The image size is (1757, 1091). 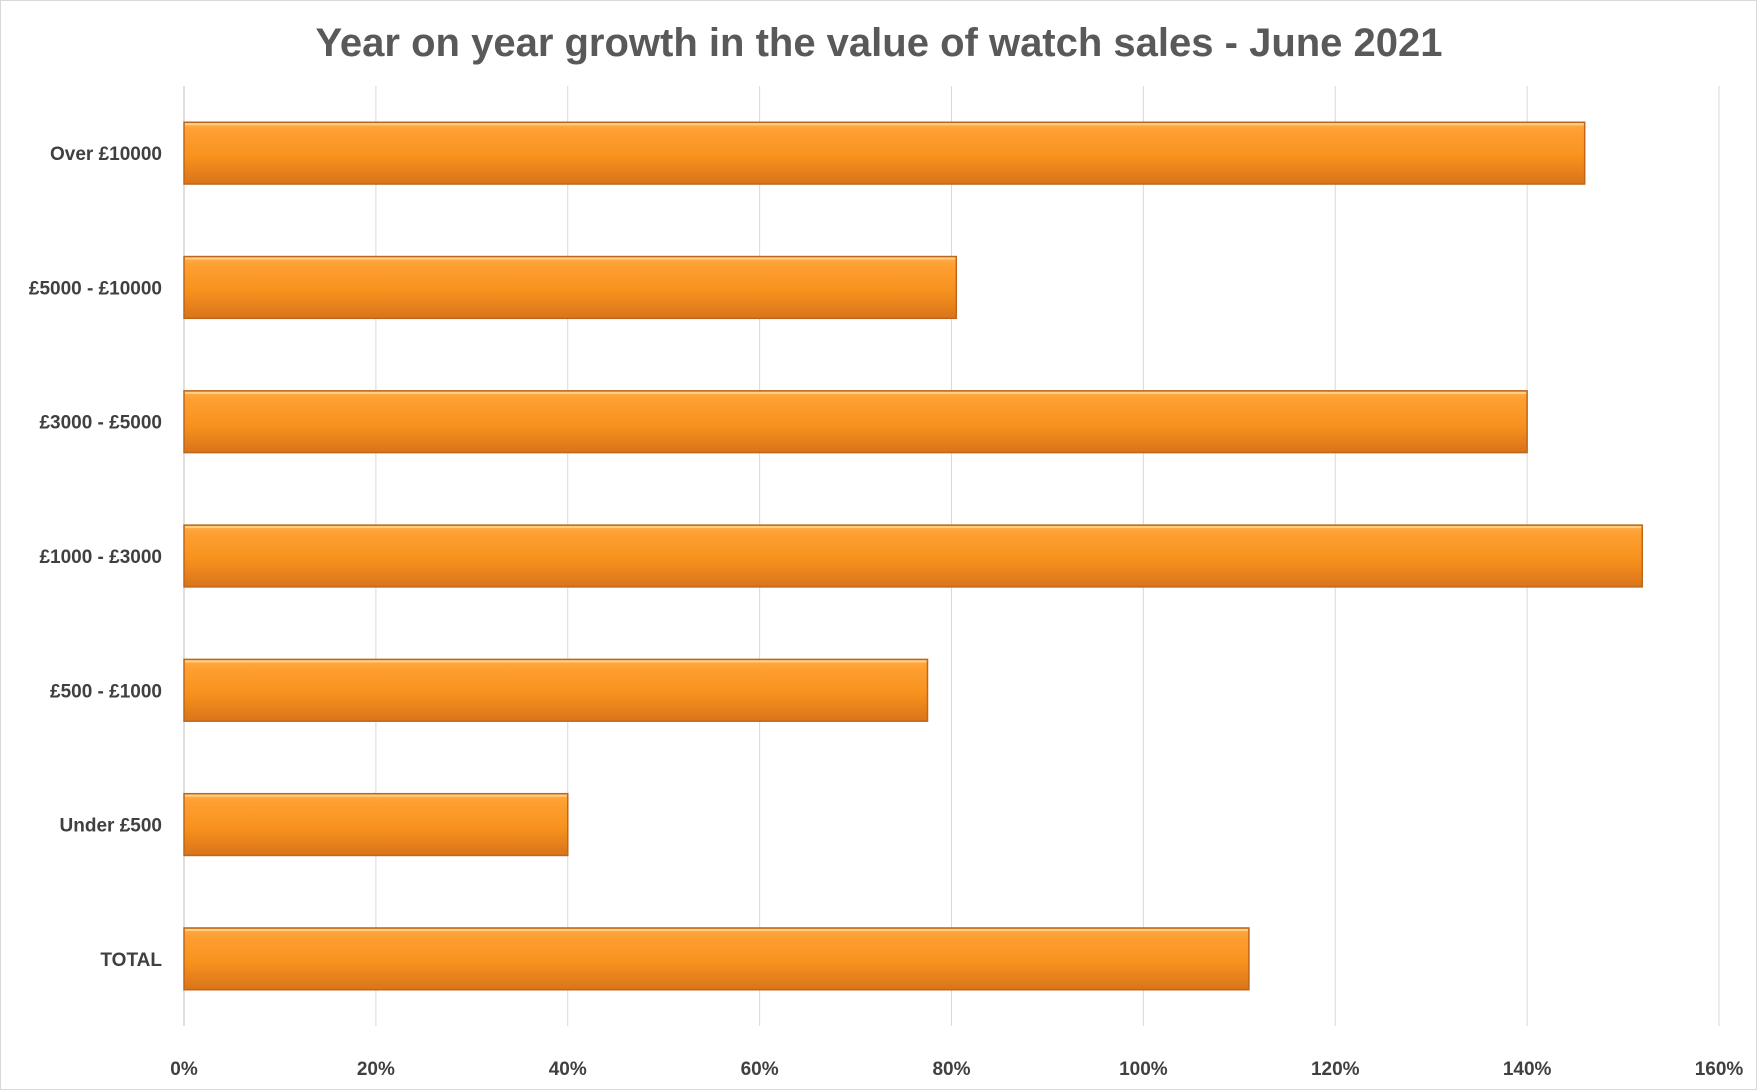 What do you see at coordinates (131, 960) in the screenshot?
I see `category-label: TOTAL` at bounding box center [131, 960].